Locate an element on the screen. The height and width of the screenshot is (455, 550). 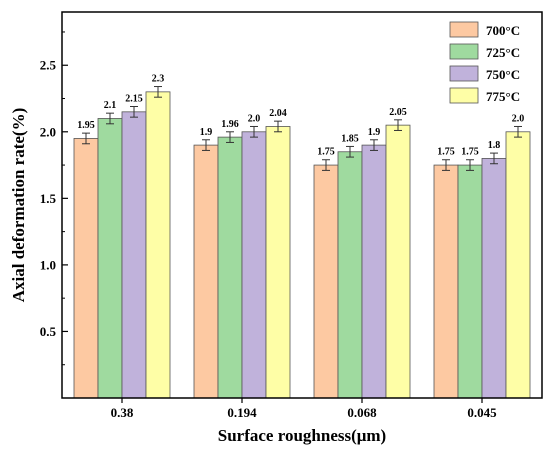
x-axis: 0.38 0.194 0.068 0.045 is located at coordinates (304, 409).